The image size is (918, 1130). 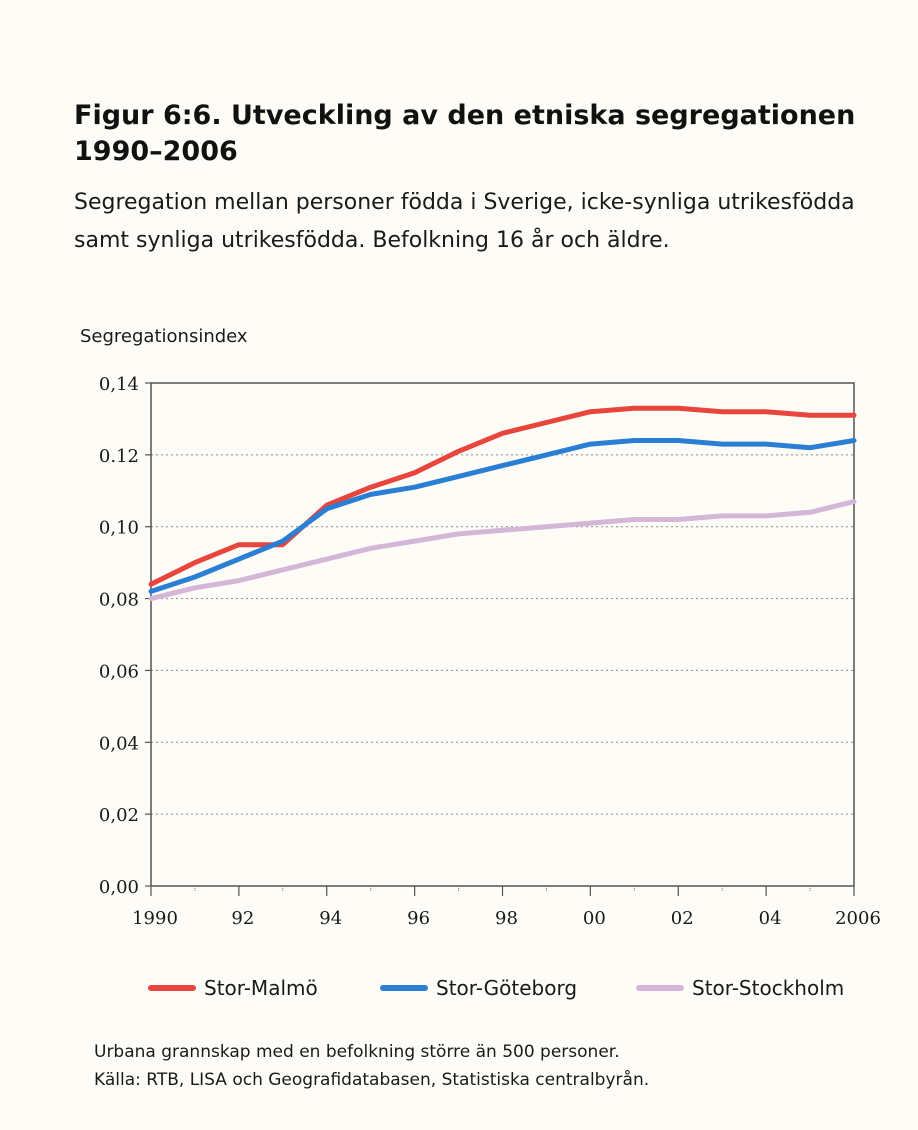 I want to click on y-tick-label-4: 0,08, so click(x=119, y=600).